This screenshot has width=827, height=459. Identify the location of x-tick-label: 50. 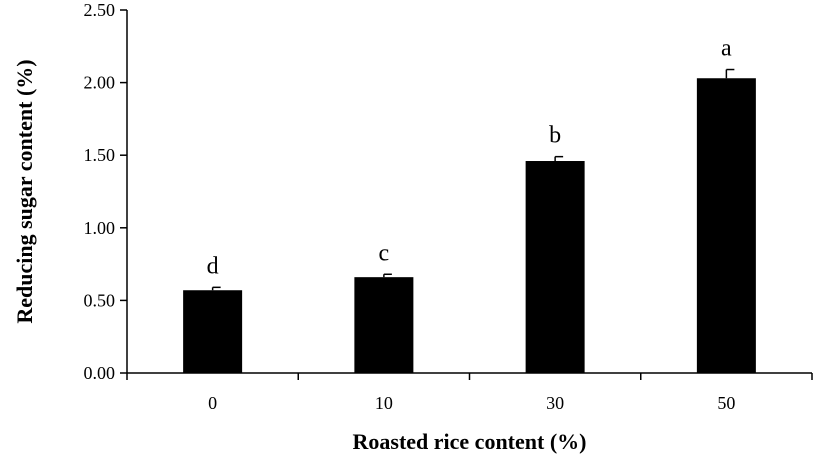
(726, 403).